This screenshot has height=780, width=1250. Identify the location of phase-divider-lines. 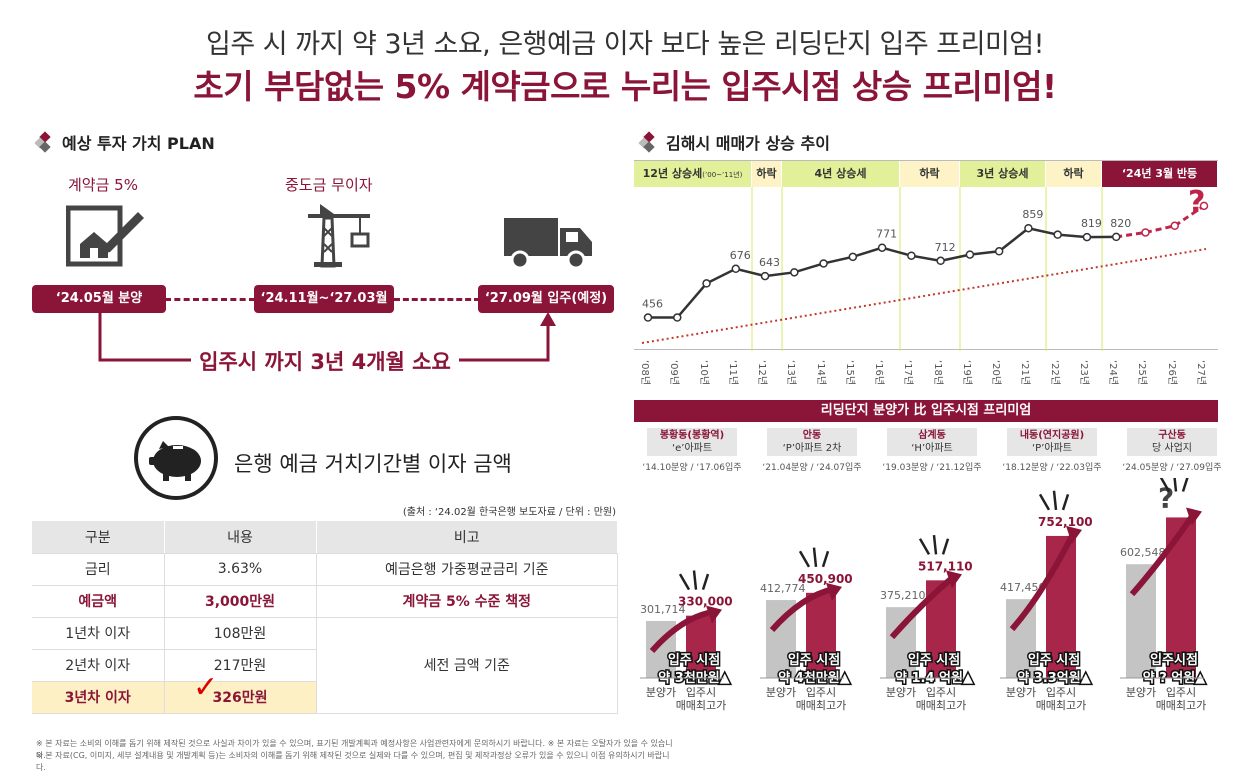
(927, 269).